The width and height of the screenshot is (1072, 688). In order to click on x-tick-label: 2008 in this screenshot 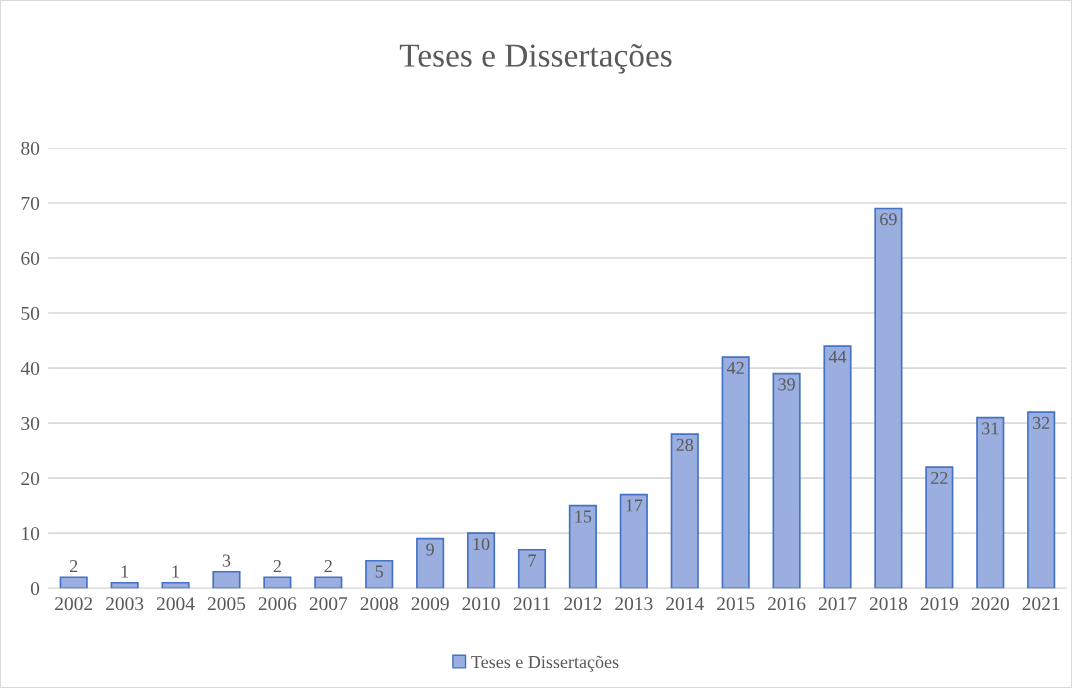, I will do `click(379, 604)`.